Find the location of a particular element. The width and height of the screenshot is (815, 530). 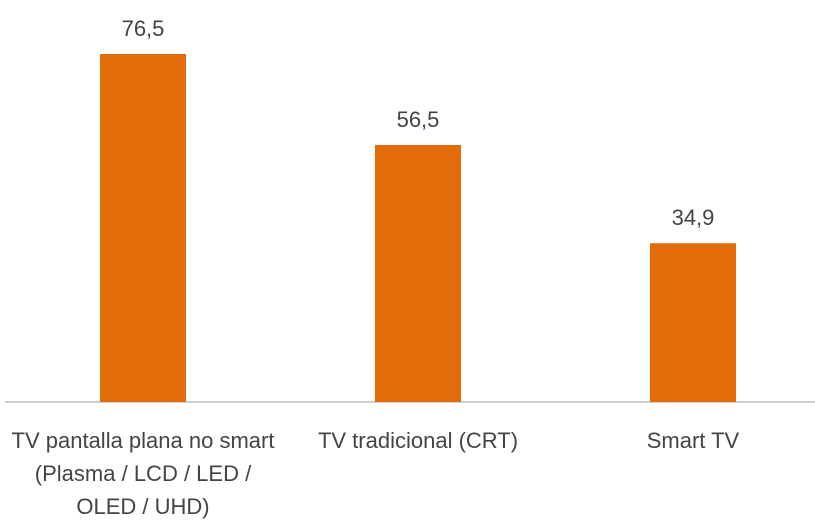

x-tick-label: Smart TV is located at coordinates (693, 440).